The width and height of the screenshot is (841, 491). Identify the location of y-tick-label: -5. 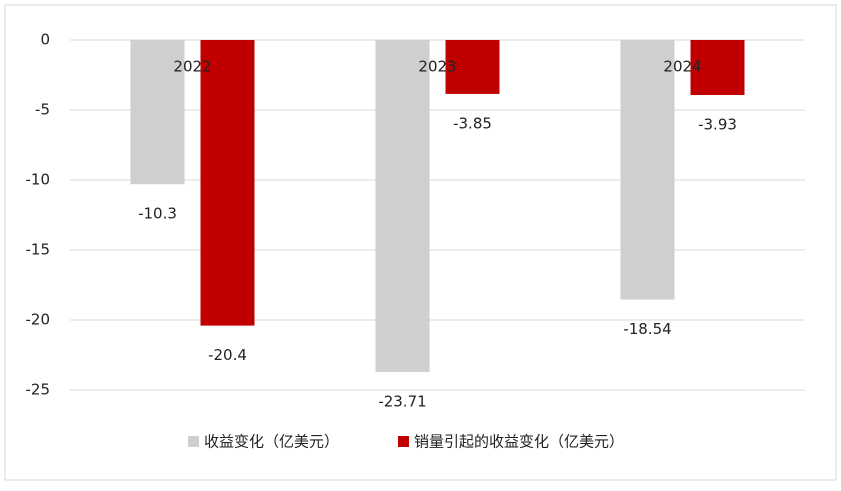
(42, 110).